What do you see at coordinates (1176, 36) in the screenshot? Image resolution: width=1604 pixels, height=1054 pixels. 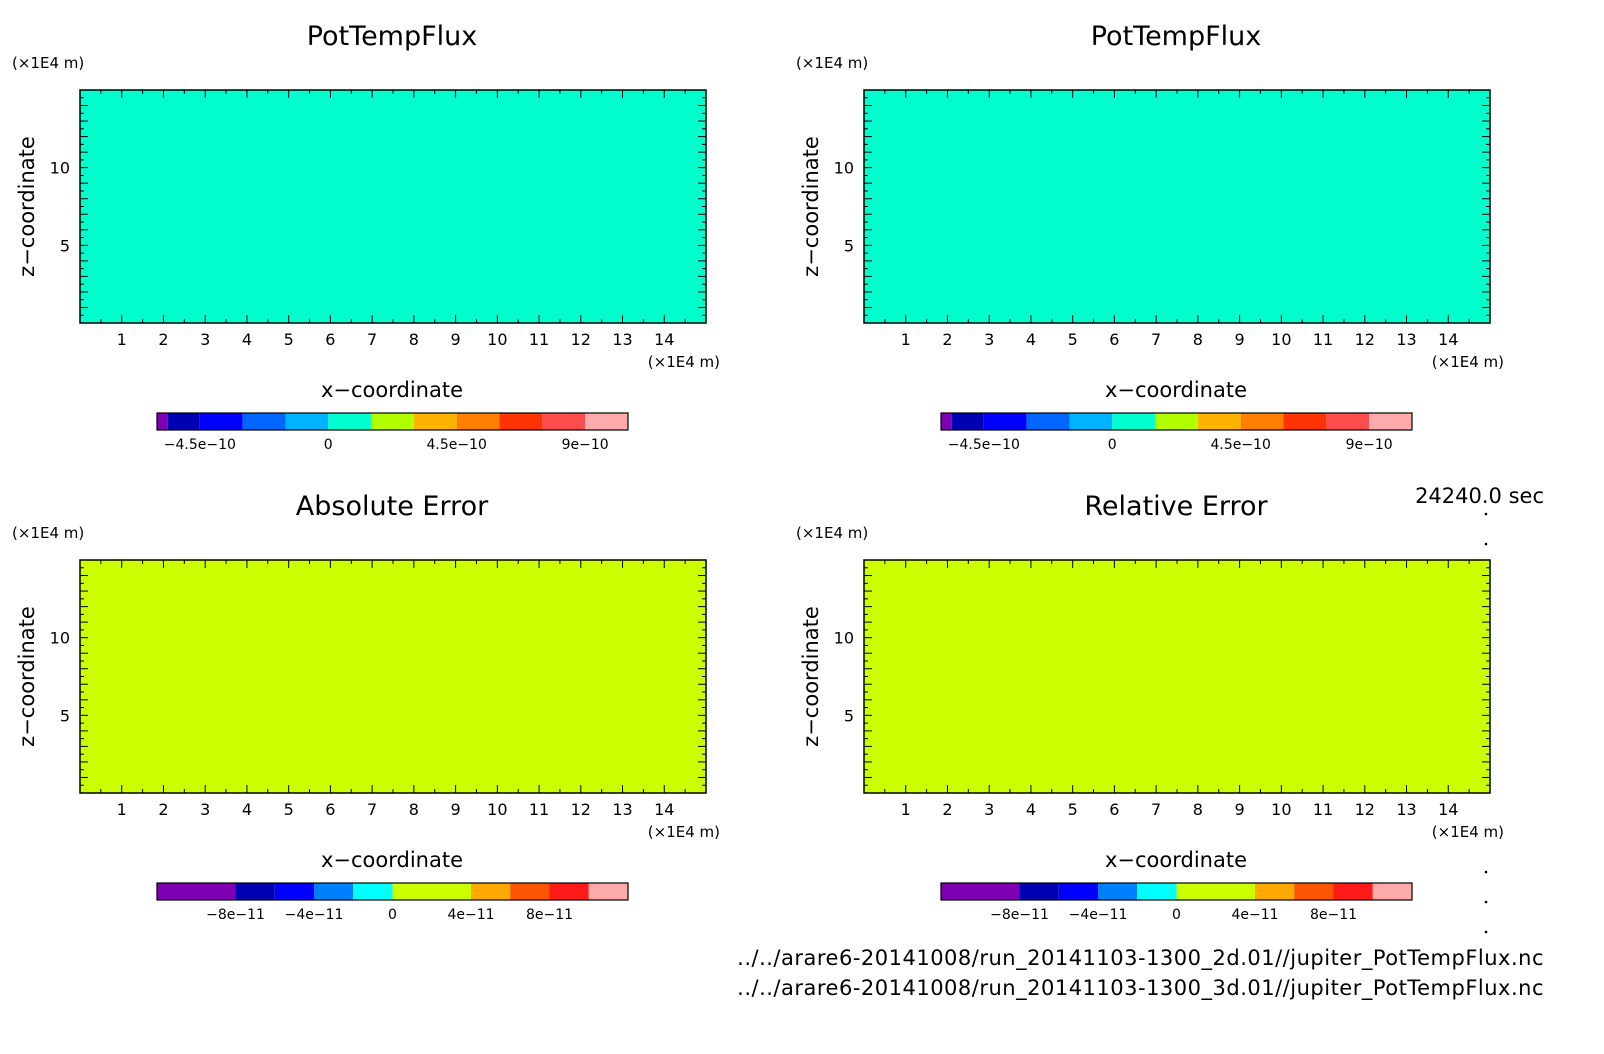 I see `chart-title: PotTempFlux` at bounding box center [1176, 36].